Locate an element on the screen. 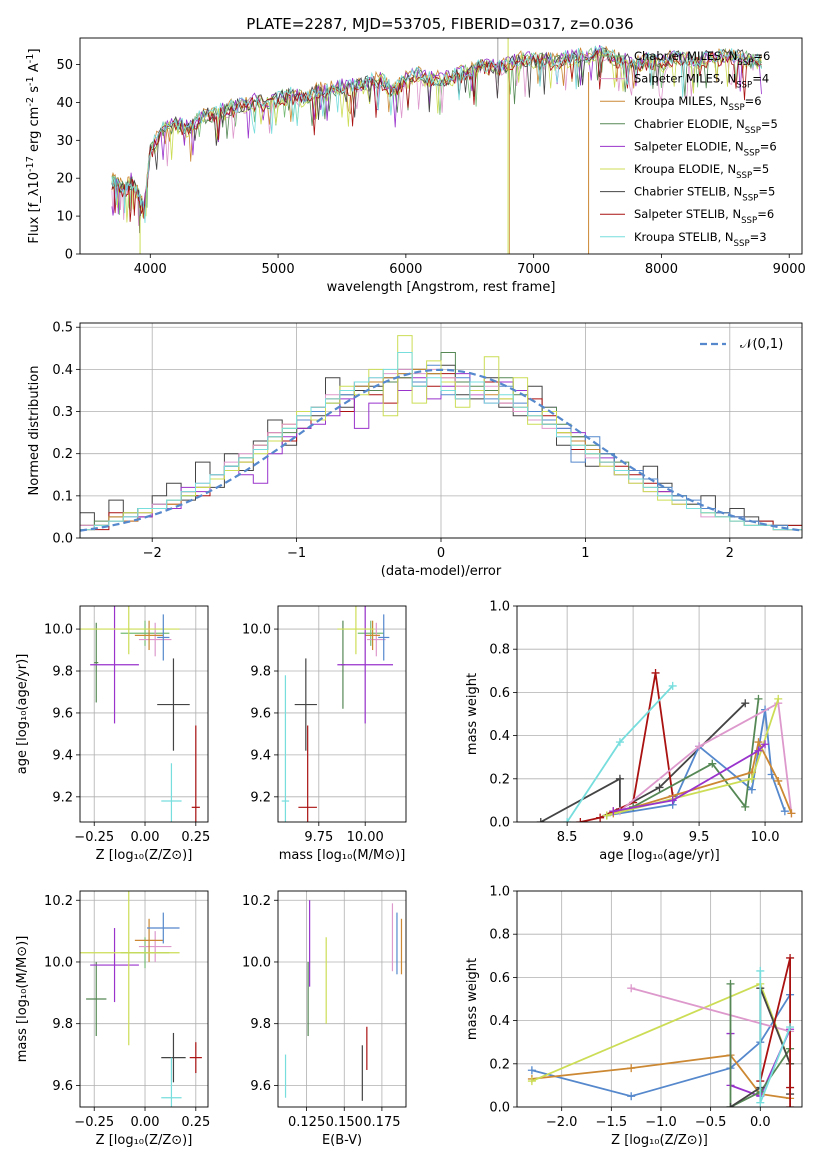 The image size is (819, 1170). x-tick-label: 0.175 is located at coordinates (381, 1122).